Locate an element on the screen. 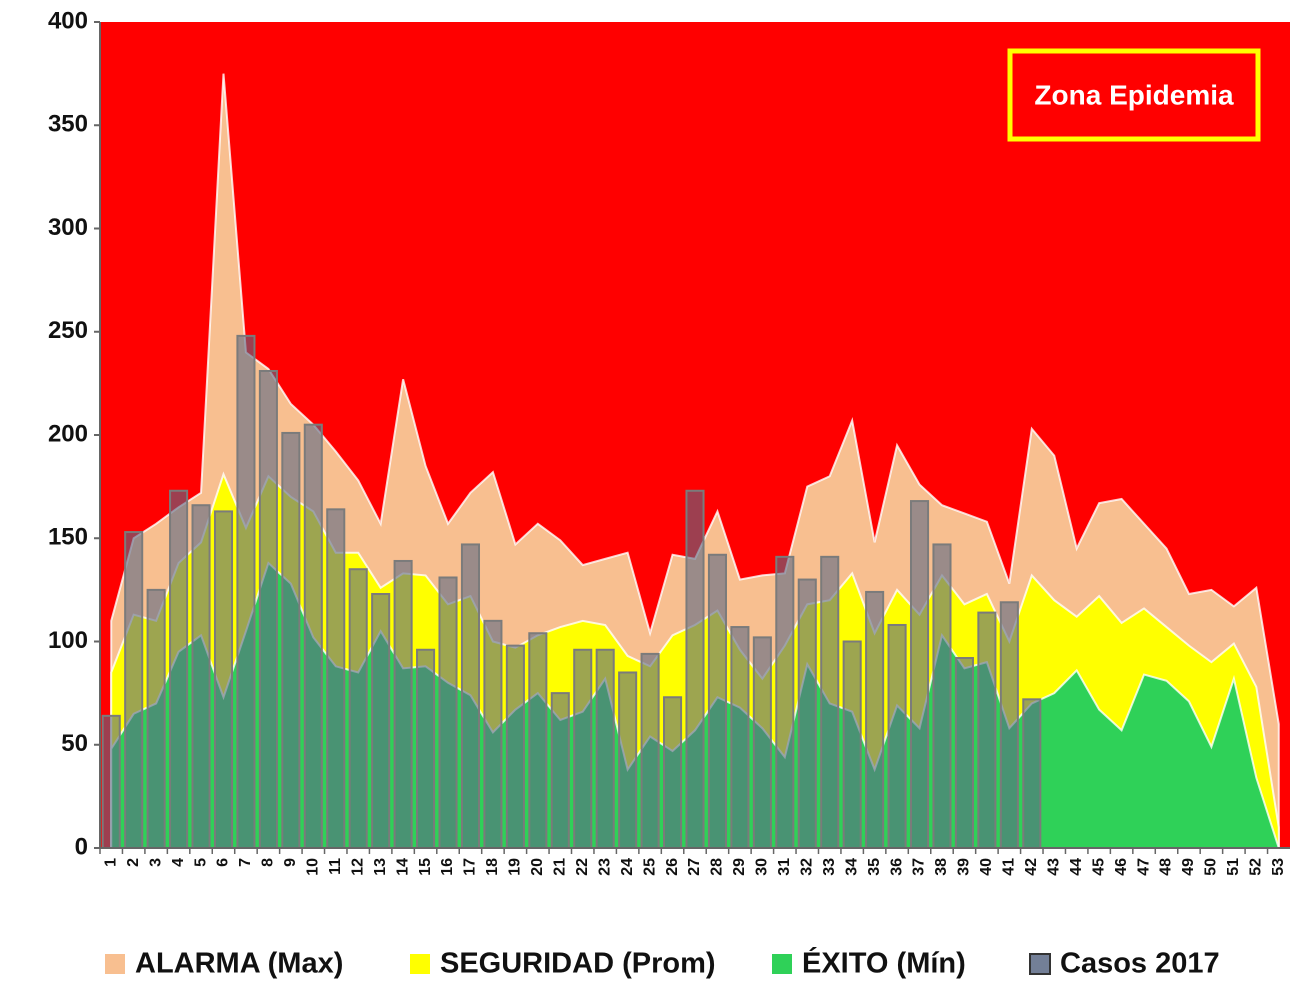  x-tick-label: 36 is located at coordinates (896, 867).